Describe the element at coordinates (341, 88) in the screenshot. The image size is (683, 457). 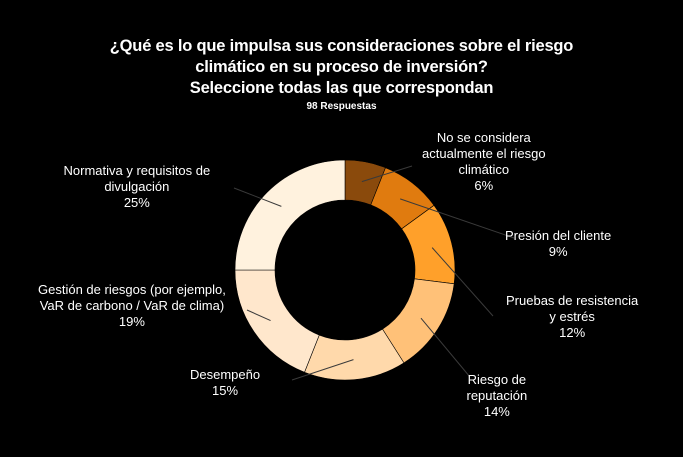
I see `title-line-3: Seleccione todas las que correspondan` at that location.